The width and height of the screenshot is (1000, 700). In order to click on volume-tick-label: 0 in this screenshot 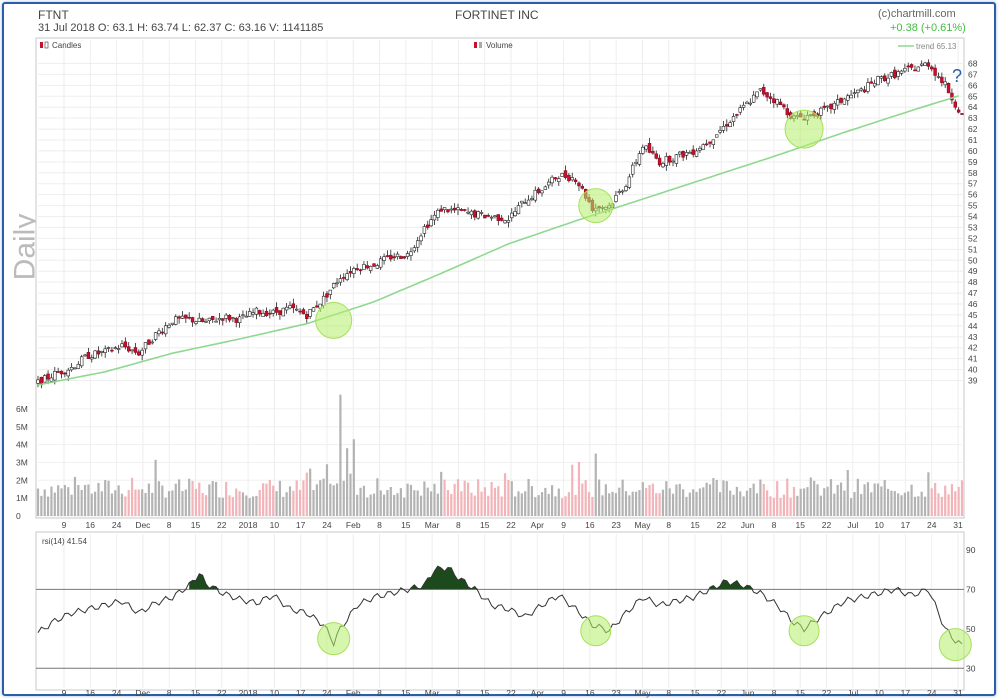, I will do `click(18, 516)`.